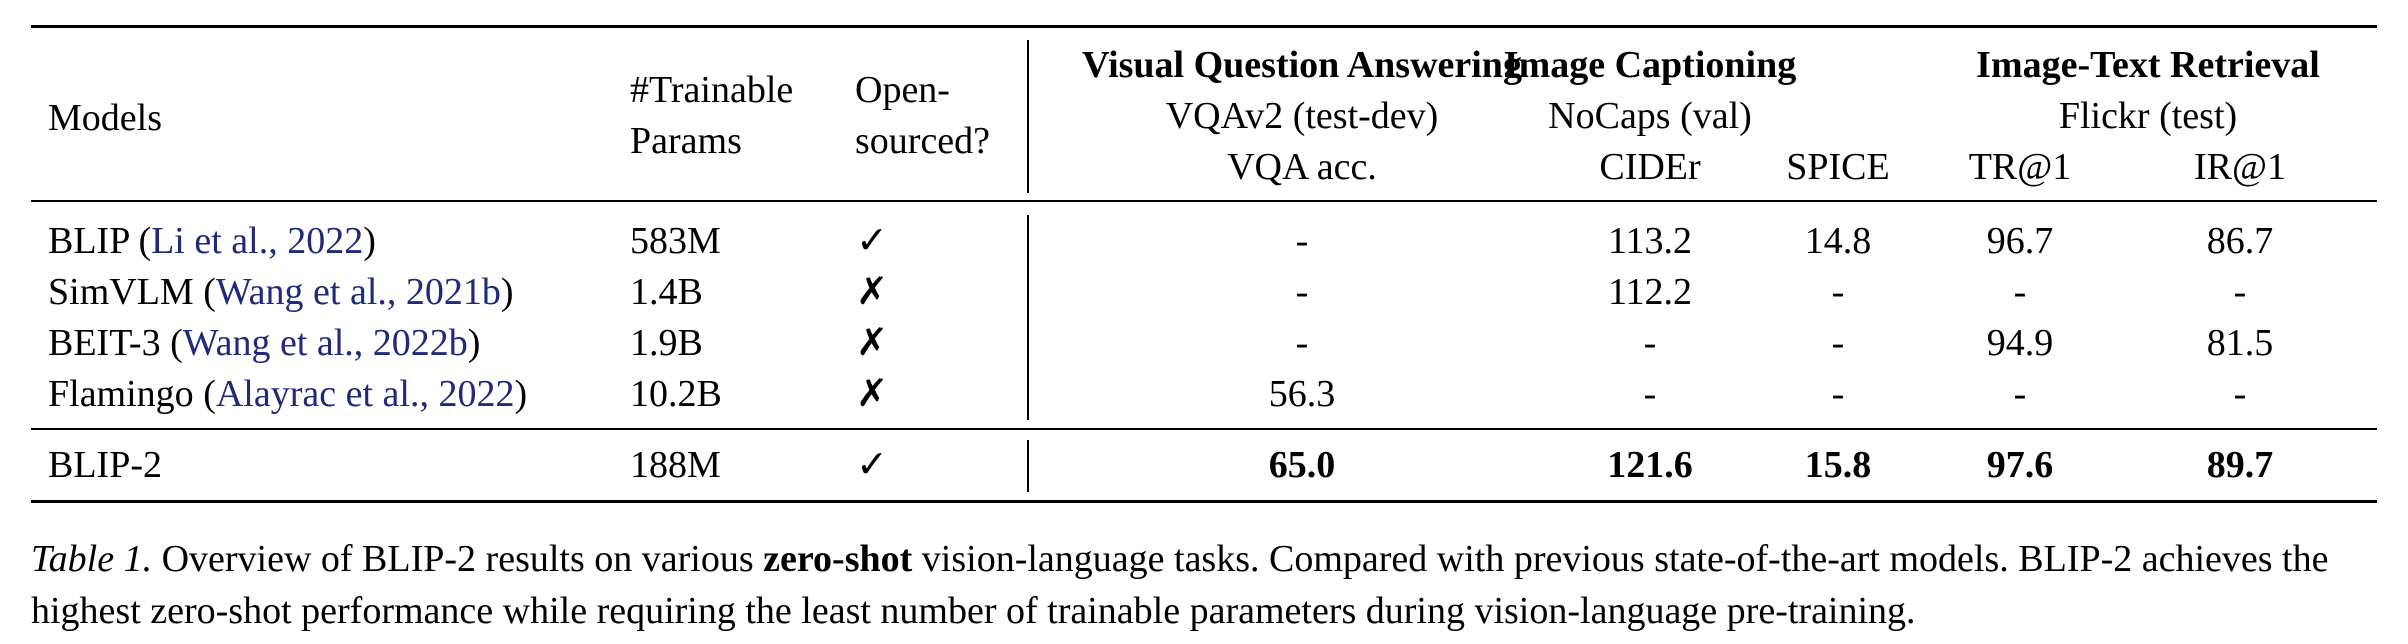  What do you see at coordinates (1302, 116) in the screenshot?
I see `group-dataset-vqa: VQAv2 (test-dev)` at bounding box center [1302, 116].